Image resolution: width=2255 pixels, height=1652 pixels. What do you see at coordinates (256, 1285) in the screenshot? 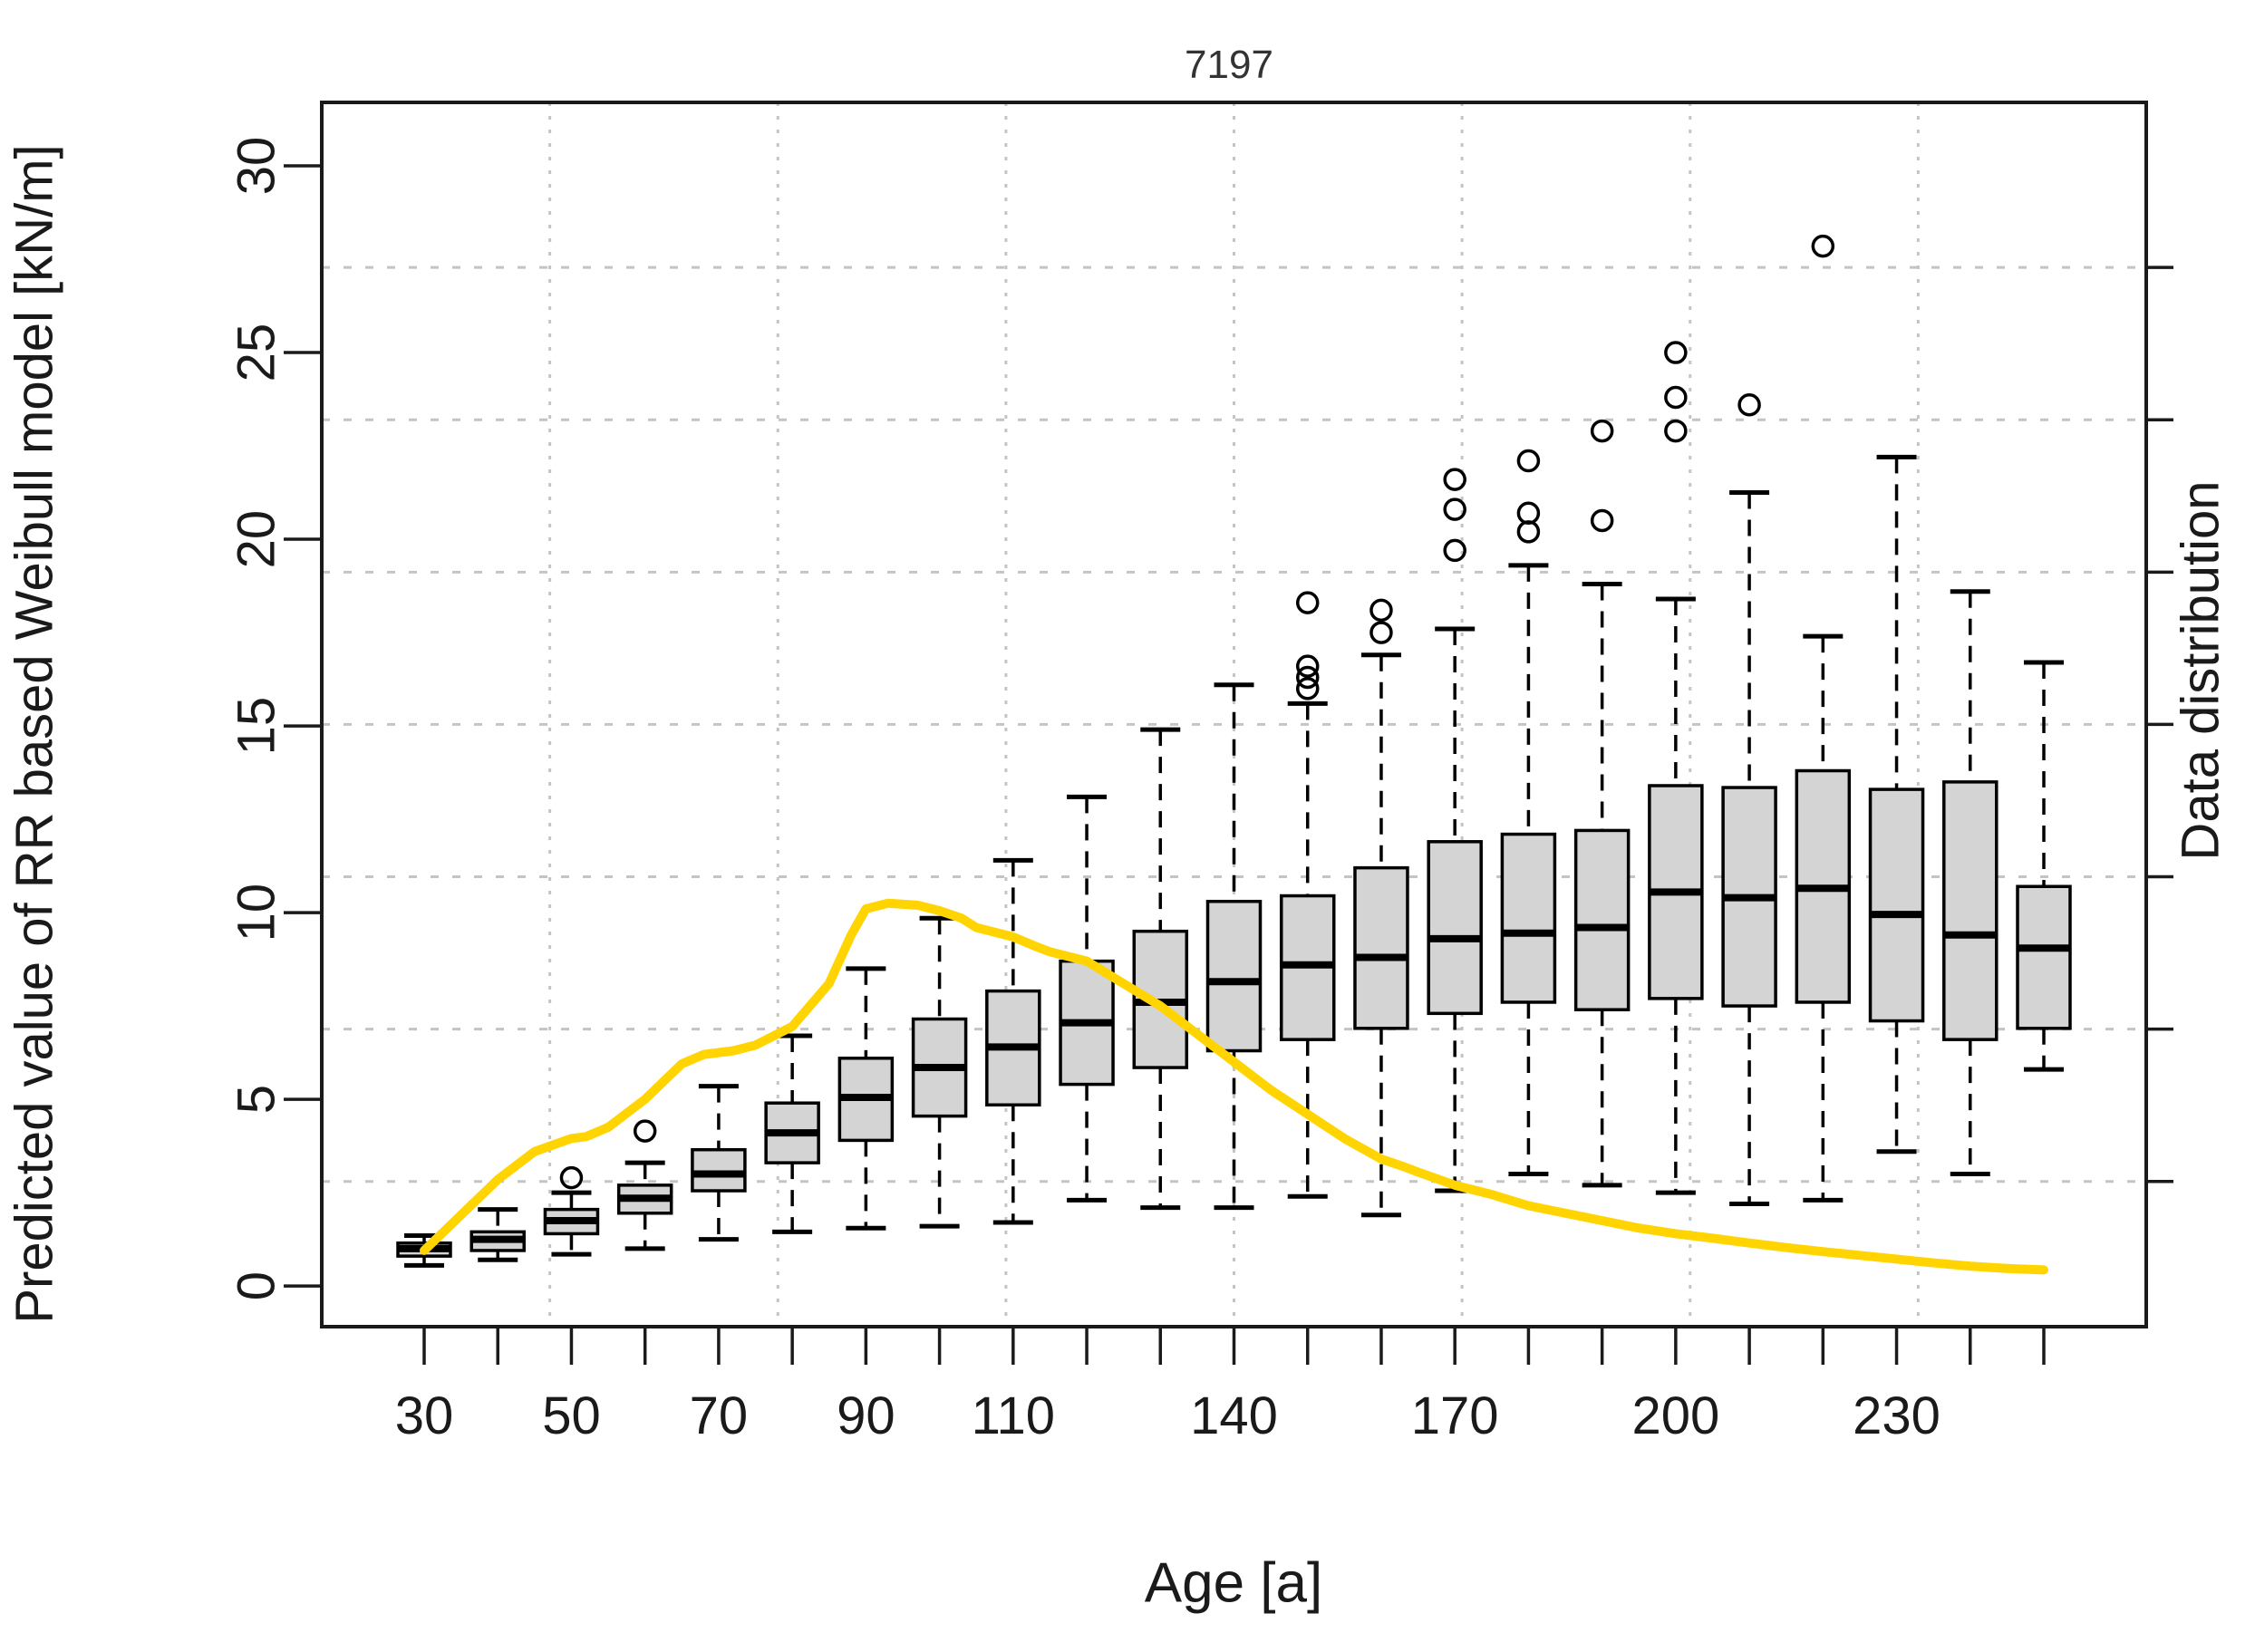
I see `y-tick-label: 0` at bounding box center [256, 1285].